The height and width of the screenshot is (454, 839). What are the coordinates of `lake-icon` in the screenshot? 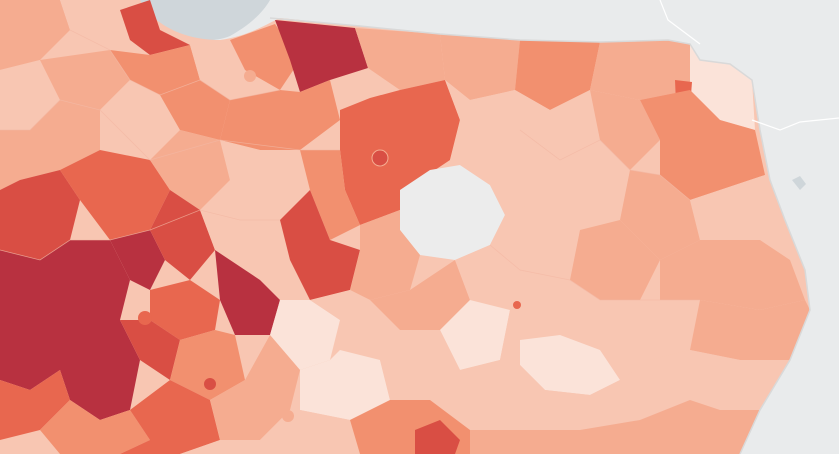 It's located at (799, 183).